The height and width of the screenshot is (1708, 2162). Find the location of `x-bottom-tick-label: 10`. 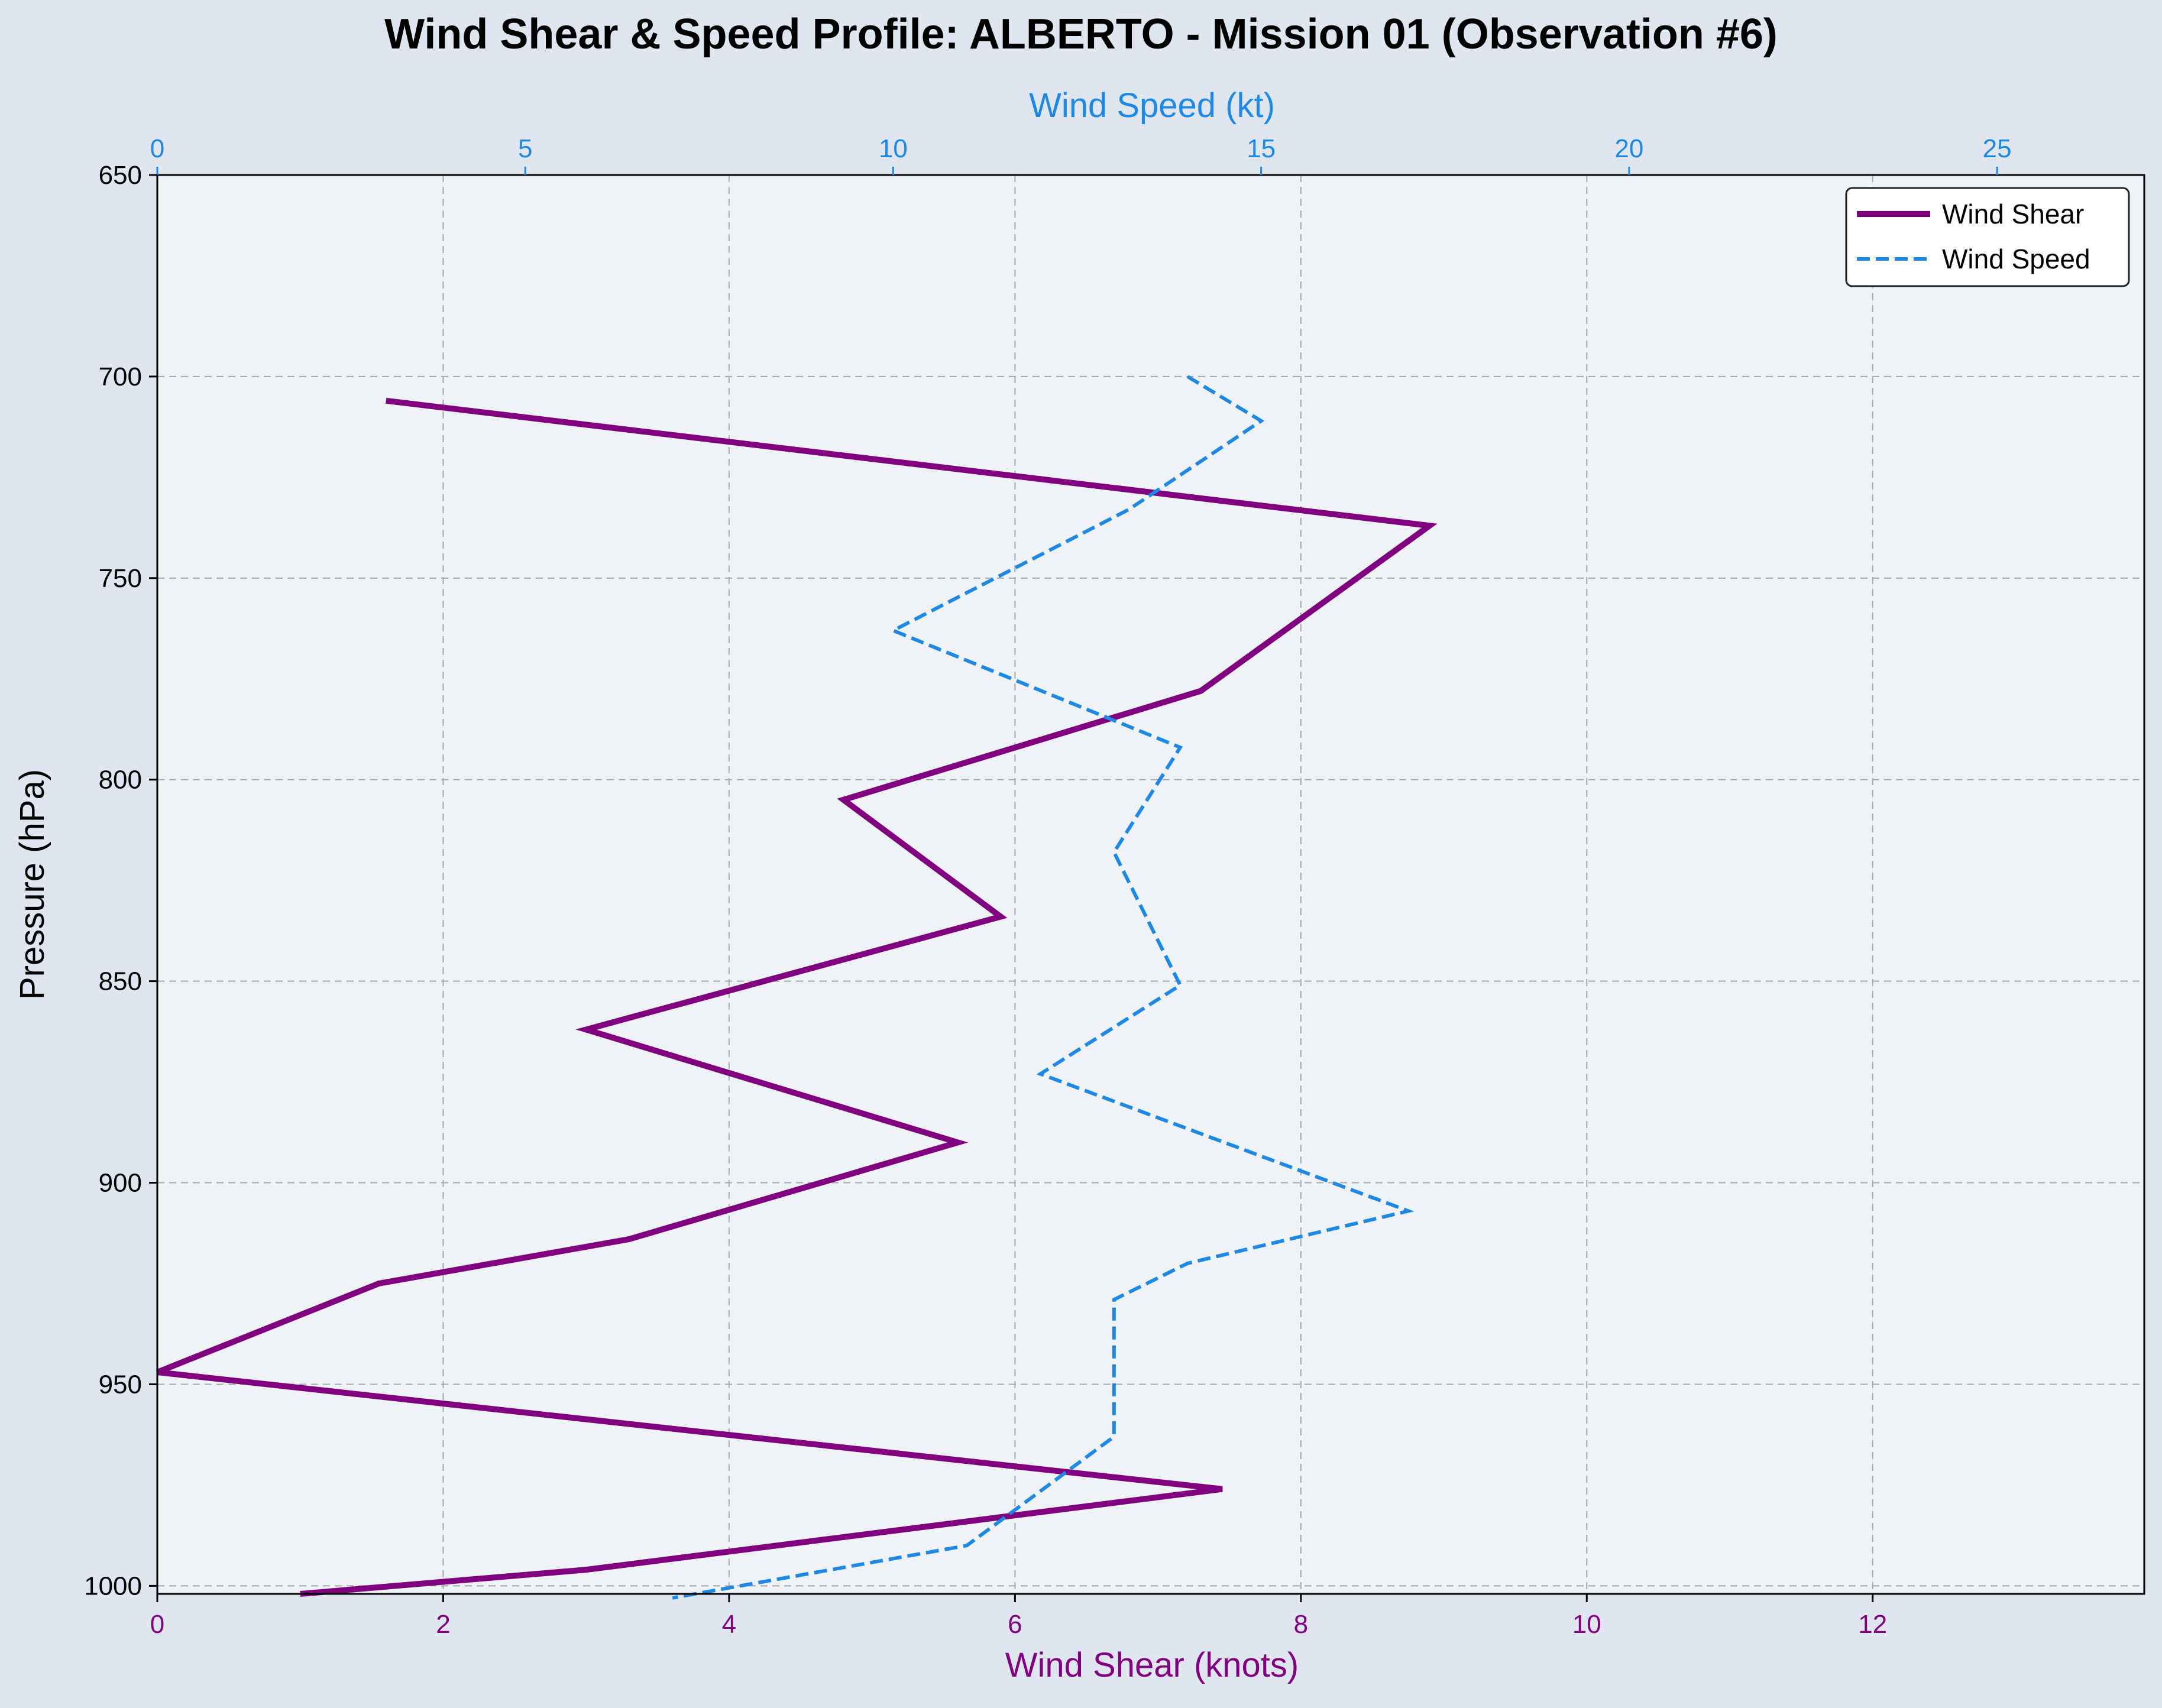

x-bottom-tick-label: 10 is located at coordinates (1586, 1625).